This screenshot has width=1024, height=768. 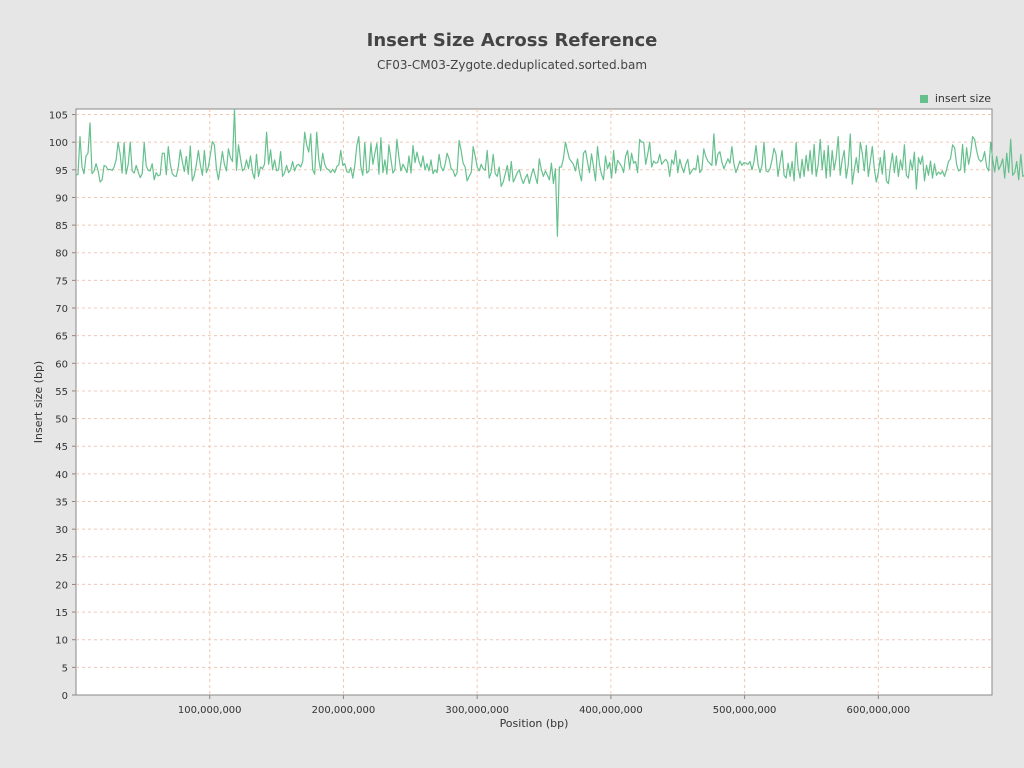 I want to click on x-tick-label: 500,000,000, so click(x=745, y=710).